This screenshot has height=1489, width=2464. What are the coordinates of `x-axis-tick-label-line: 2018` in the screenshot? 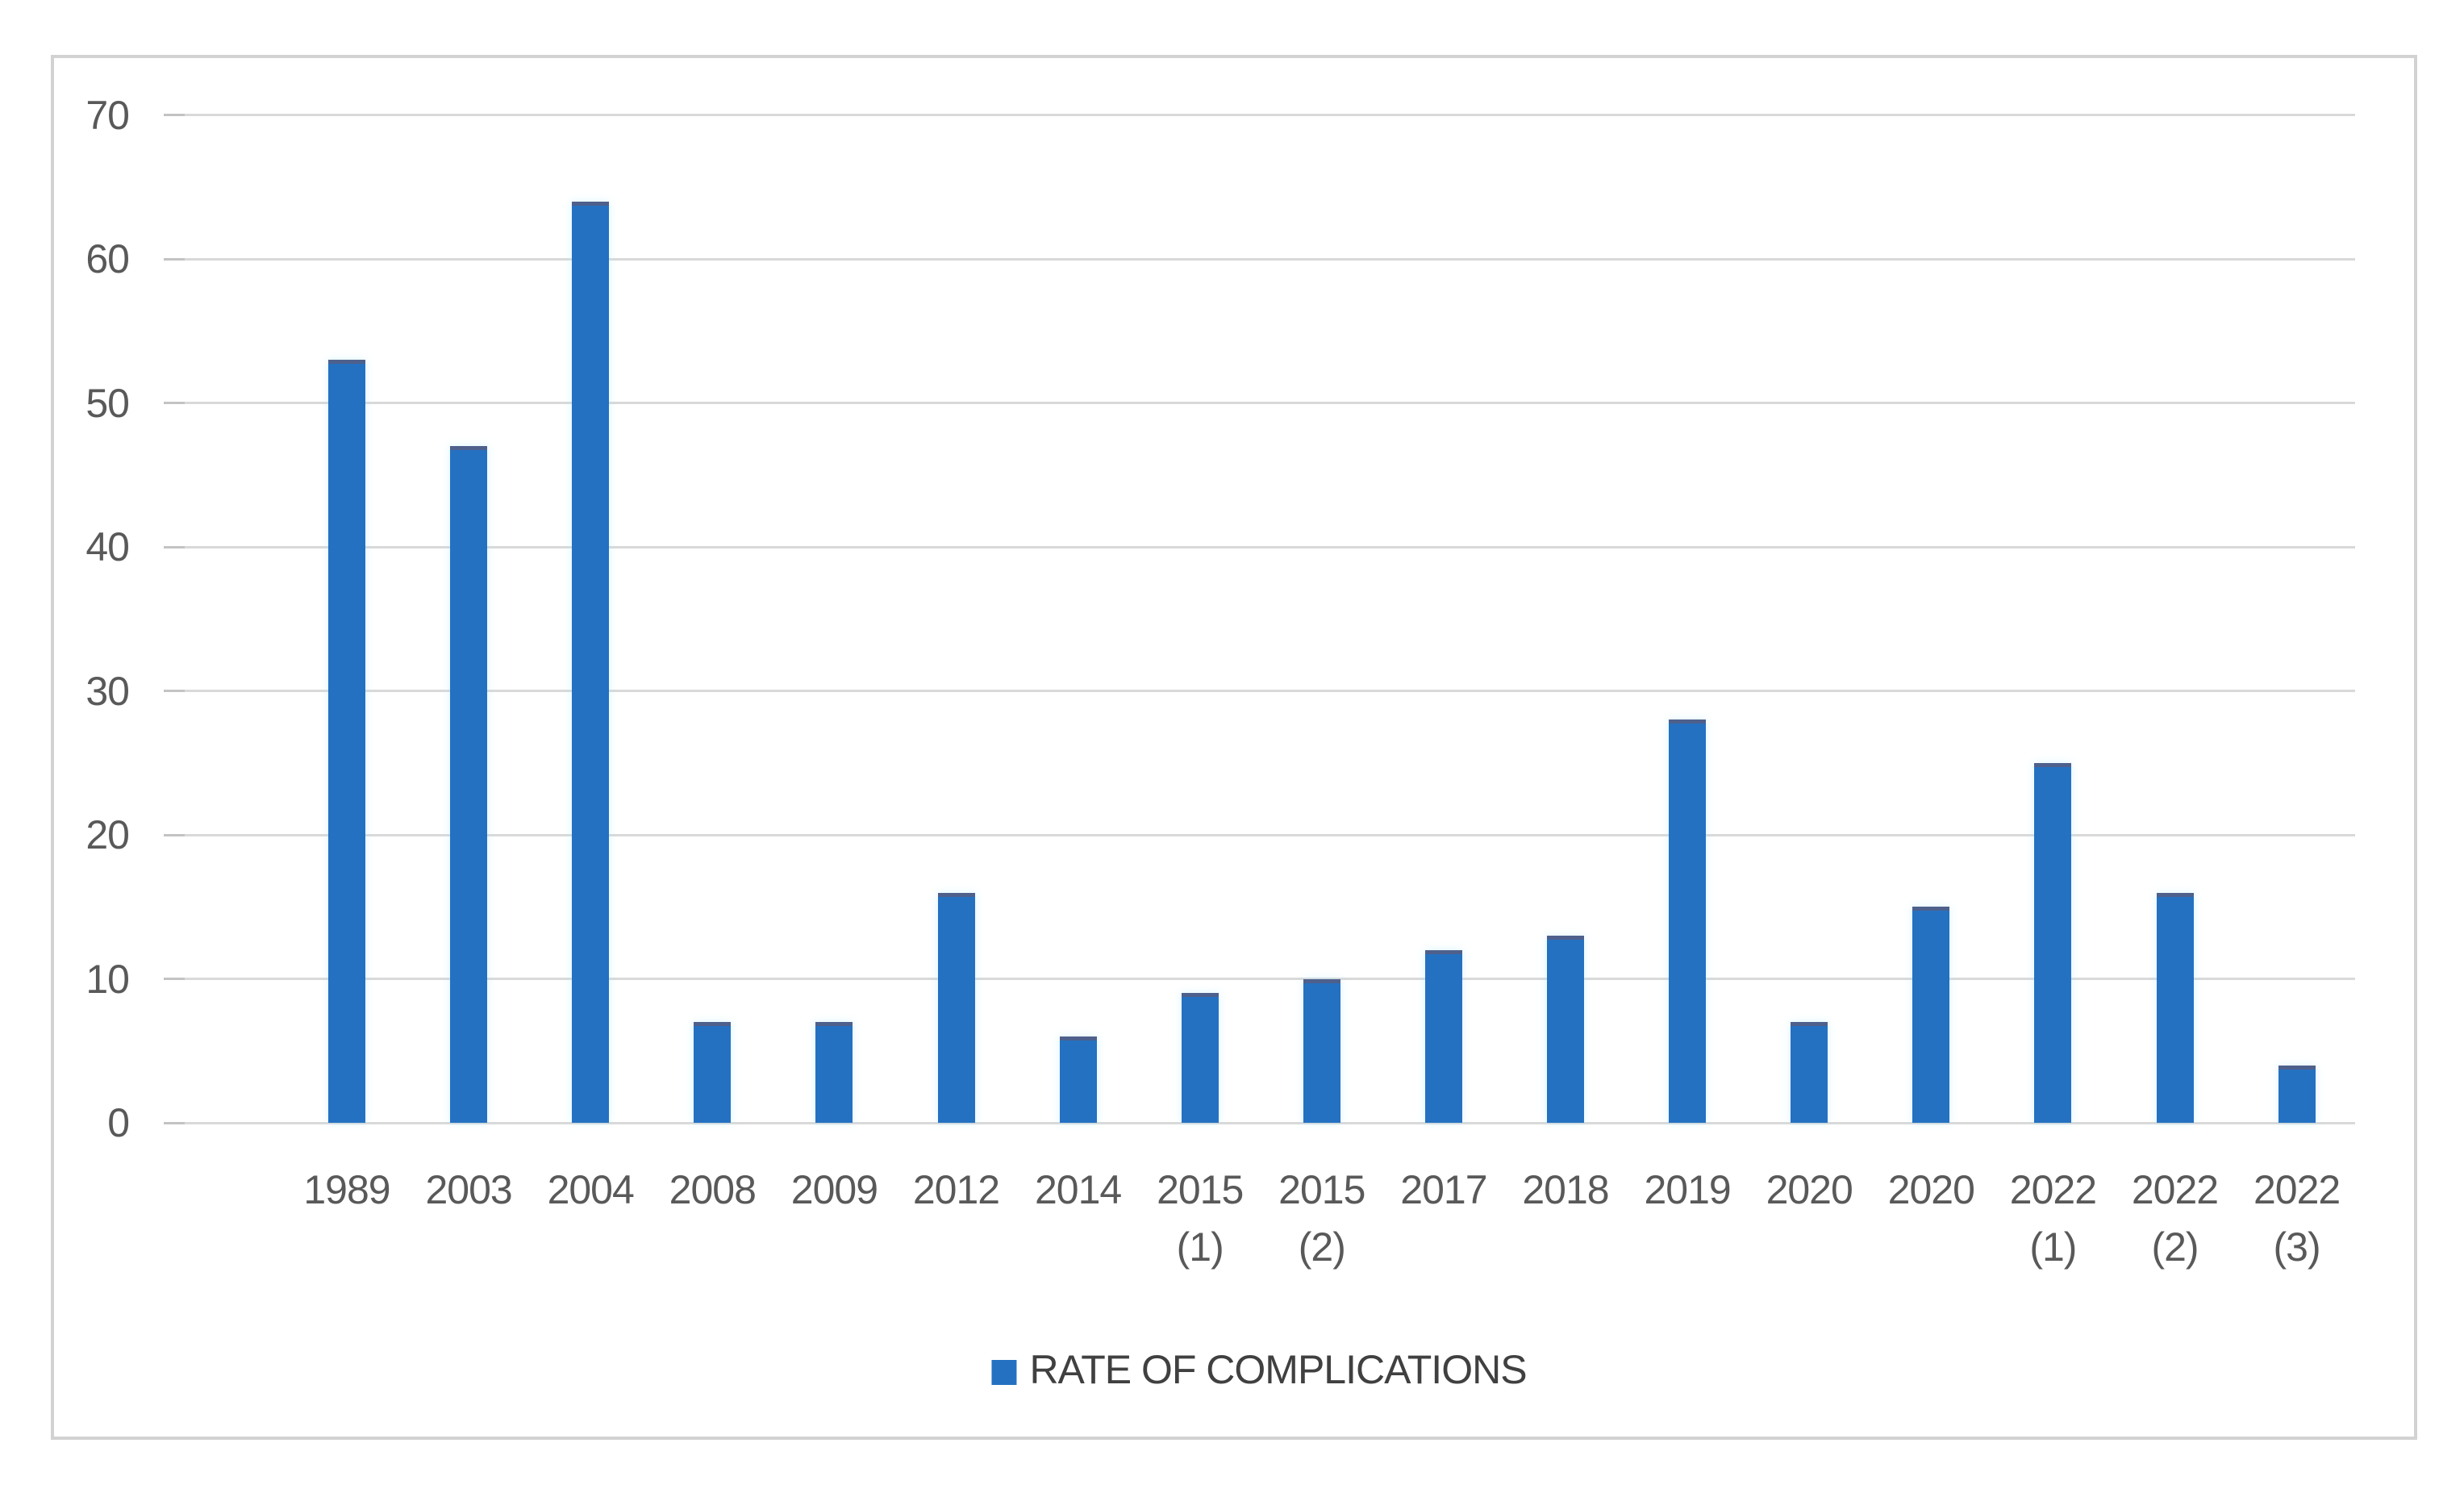 It's located at (1565, 1189).